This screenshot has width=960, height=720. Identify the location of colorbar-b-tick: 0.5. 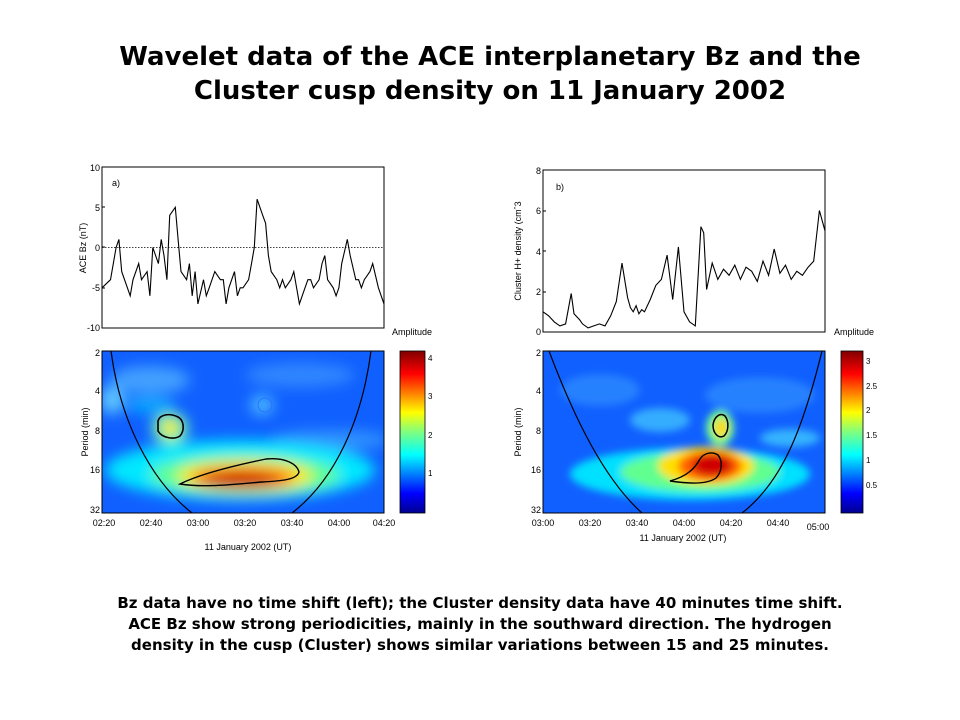
(872, 485).